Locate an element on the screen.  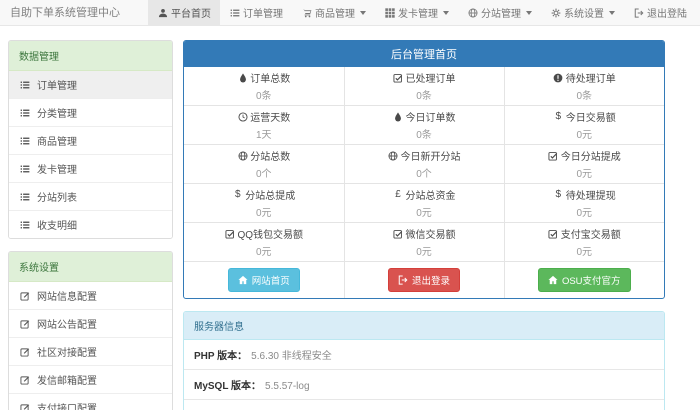
nav-label: 发卡管理 is located at coordinates (418, 14).